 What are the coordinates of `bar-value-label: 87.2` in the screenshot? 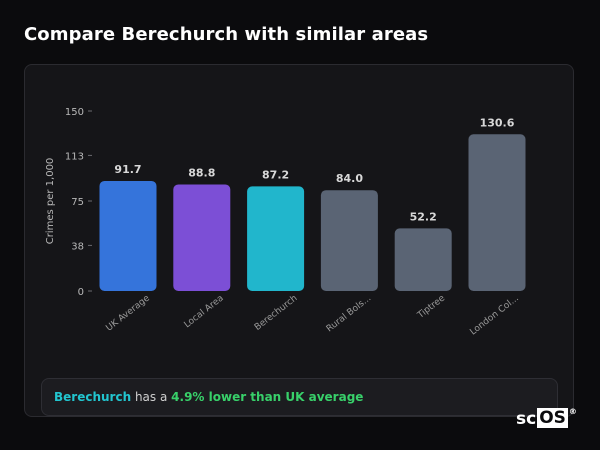 It's located at (275, 174).